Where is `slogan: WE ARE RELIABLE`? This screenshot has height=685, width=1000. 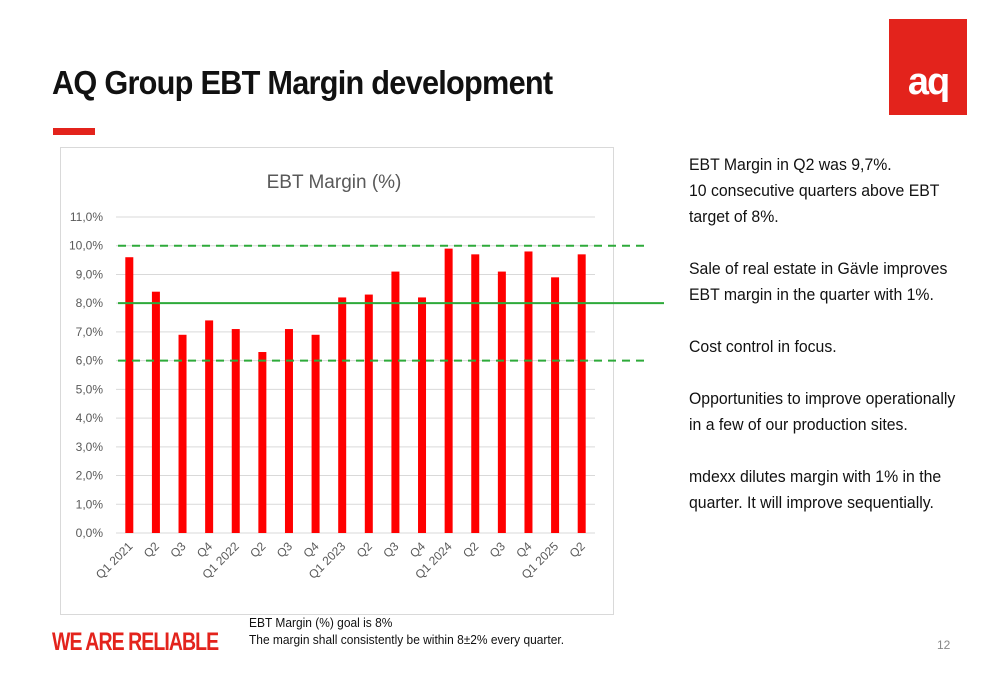
slogan: WE ARE RELIABLE is located at coordinates (135, 642).